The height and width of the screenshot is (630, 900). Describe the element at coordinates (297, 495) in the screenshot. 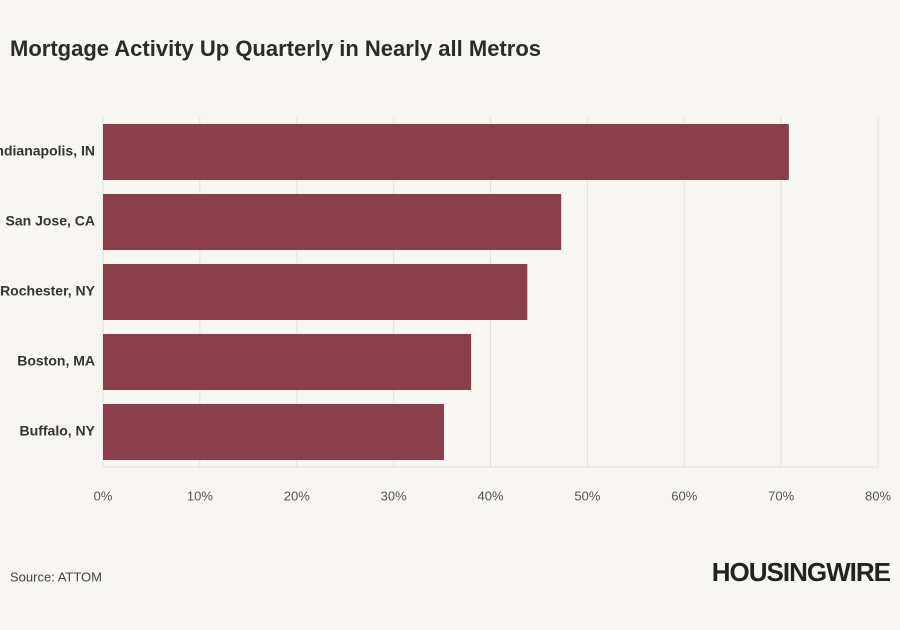

I see `x-tick-label: 20%` at that location.